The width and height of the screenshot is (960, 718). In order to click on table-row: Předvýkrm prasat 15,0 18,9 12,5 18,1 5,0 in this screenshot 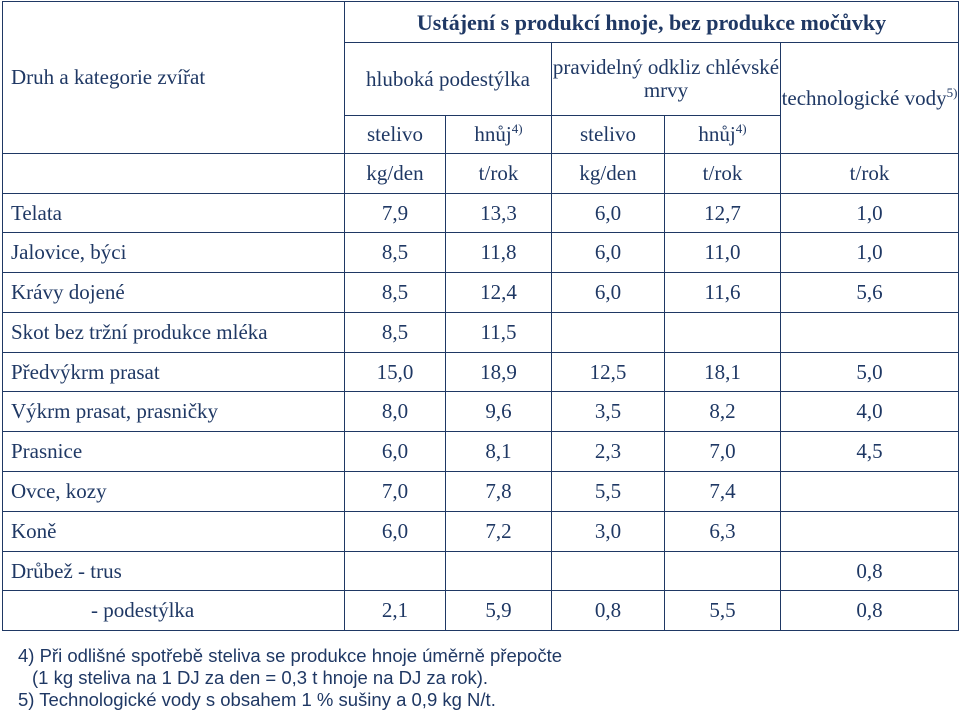, I will do `click(481, 372)`.